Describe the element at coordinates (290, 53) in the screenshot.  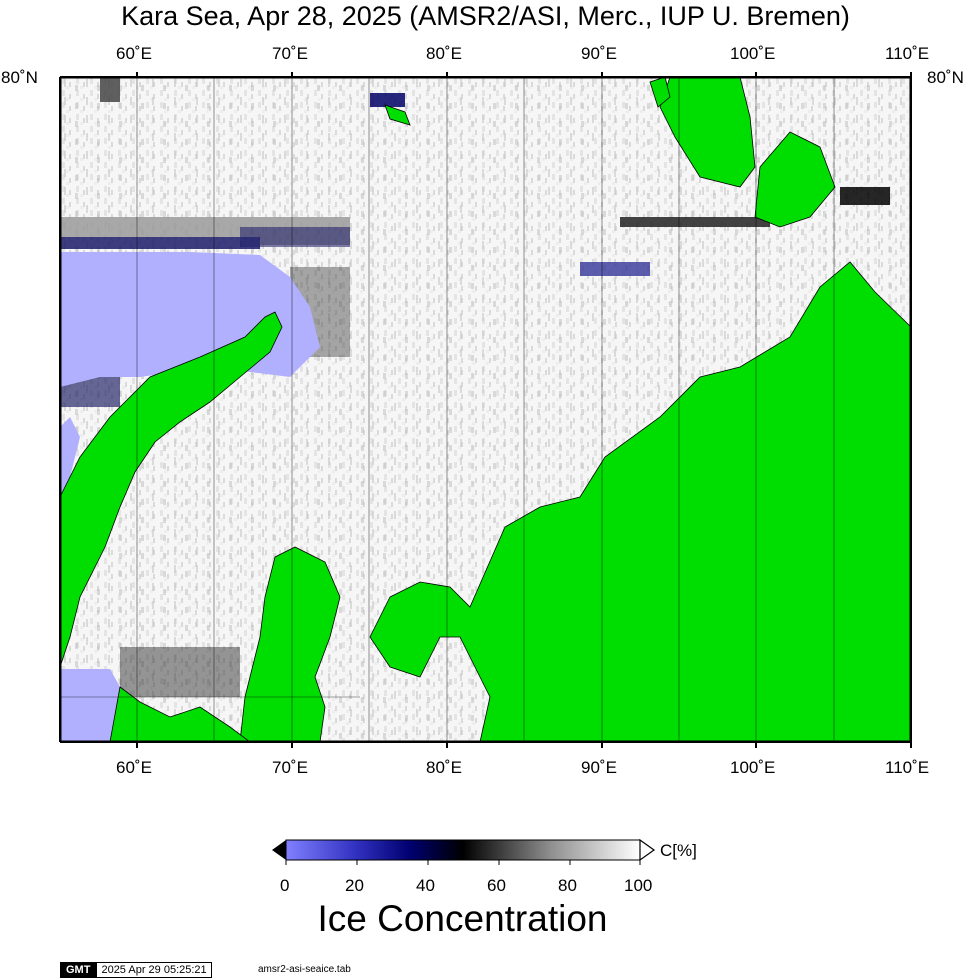
I see `top-lon-label: 70˚E` at that location.